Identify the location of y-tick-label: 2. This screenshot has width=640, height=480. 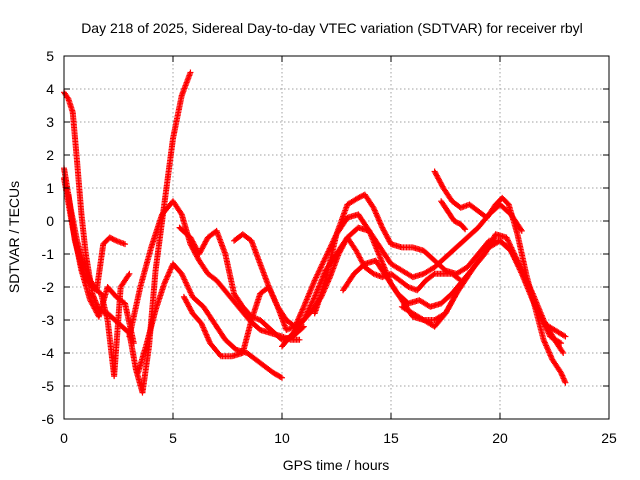
(50, 155).